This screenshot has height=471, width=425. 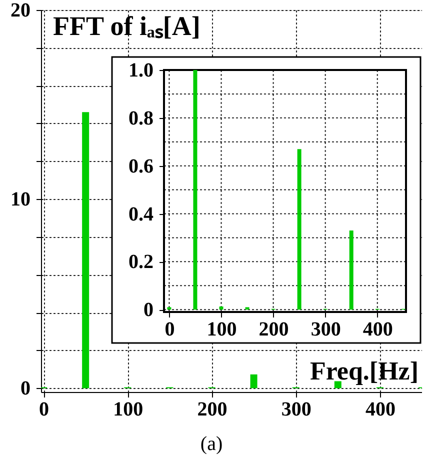 What do you see at coordinates (141, 118) in the screenshot?
I see `y-tick-label: 0.8` at bounding box center [141, 118].